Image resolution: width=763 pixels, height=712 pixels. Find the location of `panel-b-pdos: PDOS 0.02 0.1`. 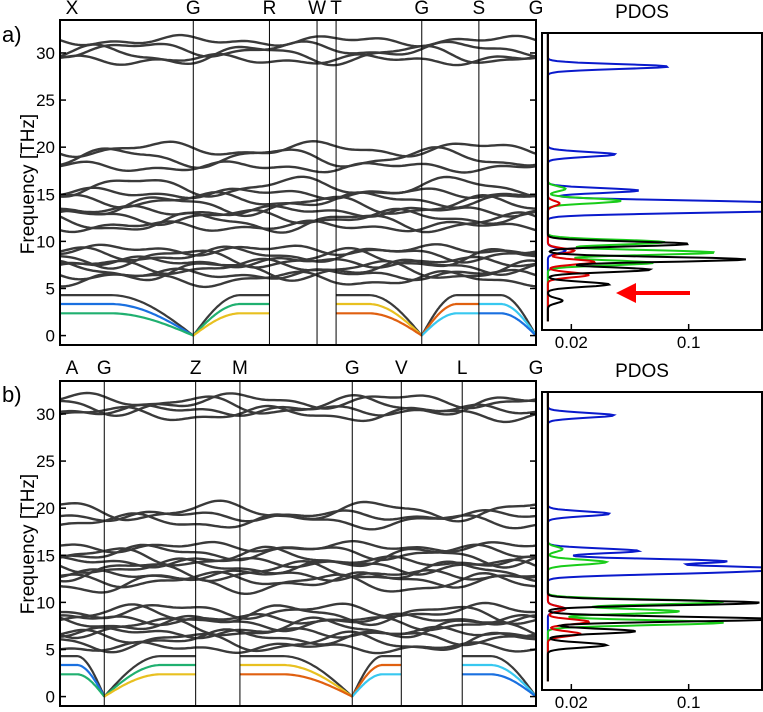

panel-b-pdos: PDOS 0.02 0.1 is located at coordinates (652, 536).